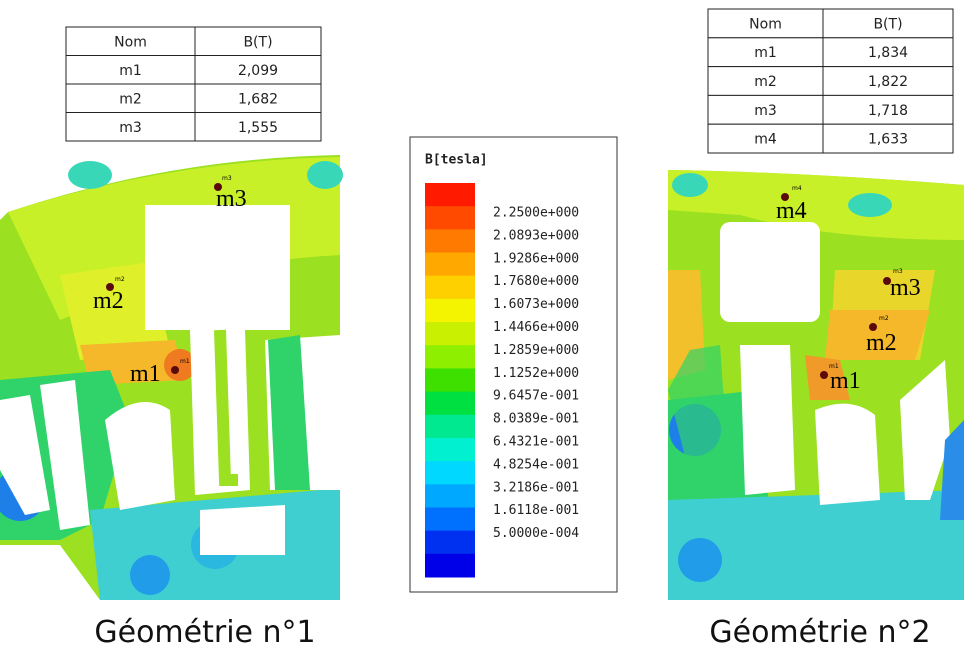 Image resolution: width=964 pixels, height=653 pixels. What do you see at coordinates (536, 327) in the screenshot?
I see `legend-label: 1.4466e+000` at bounding box center [536, 327].